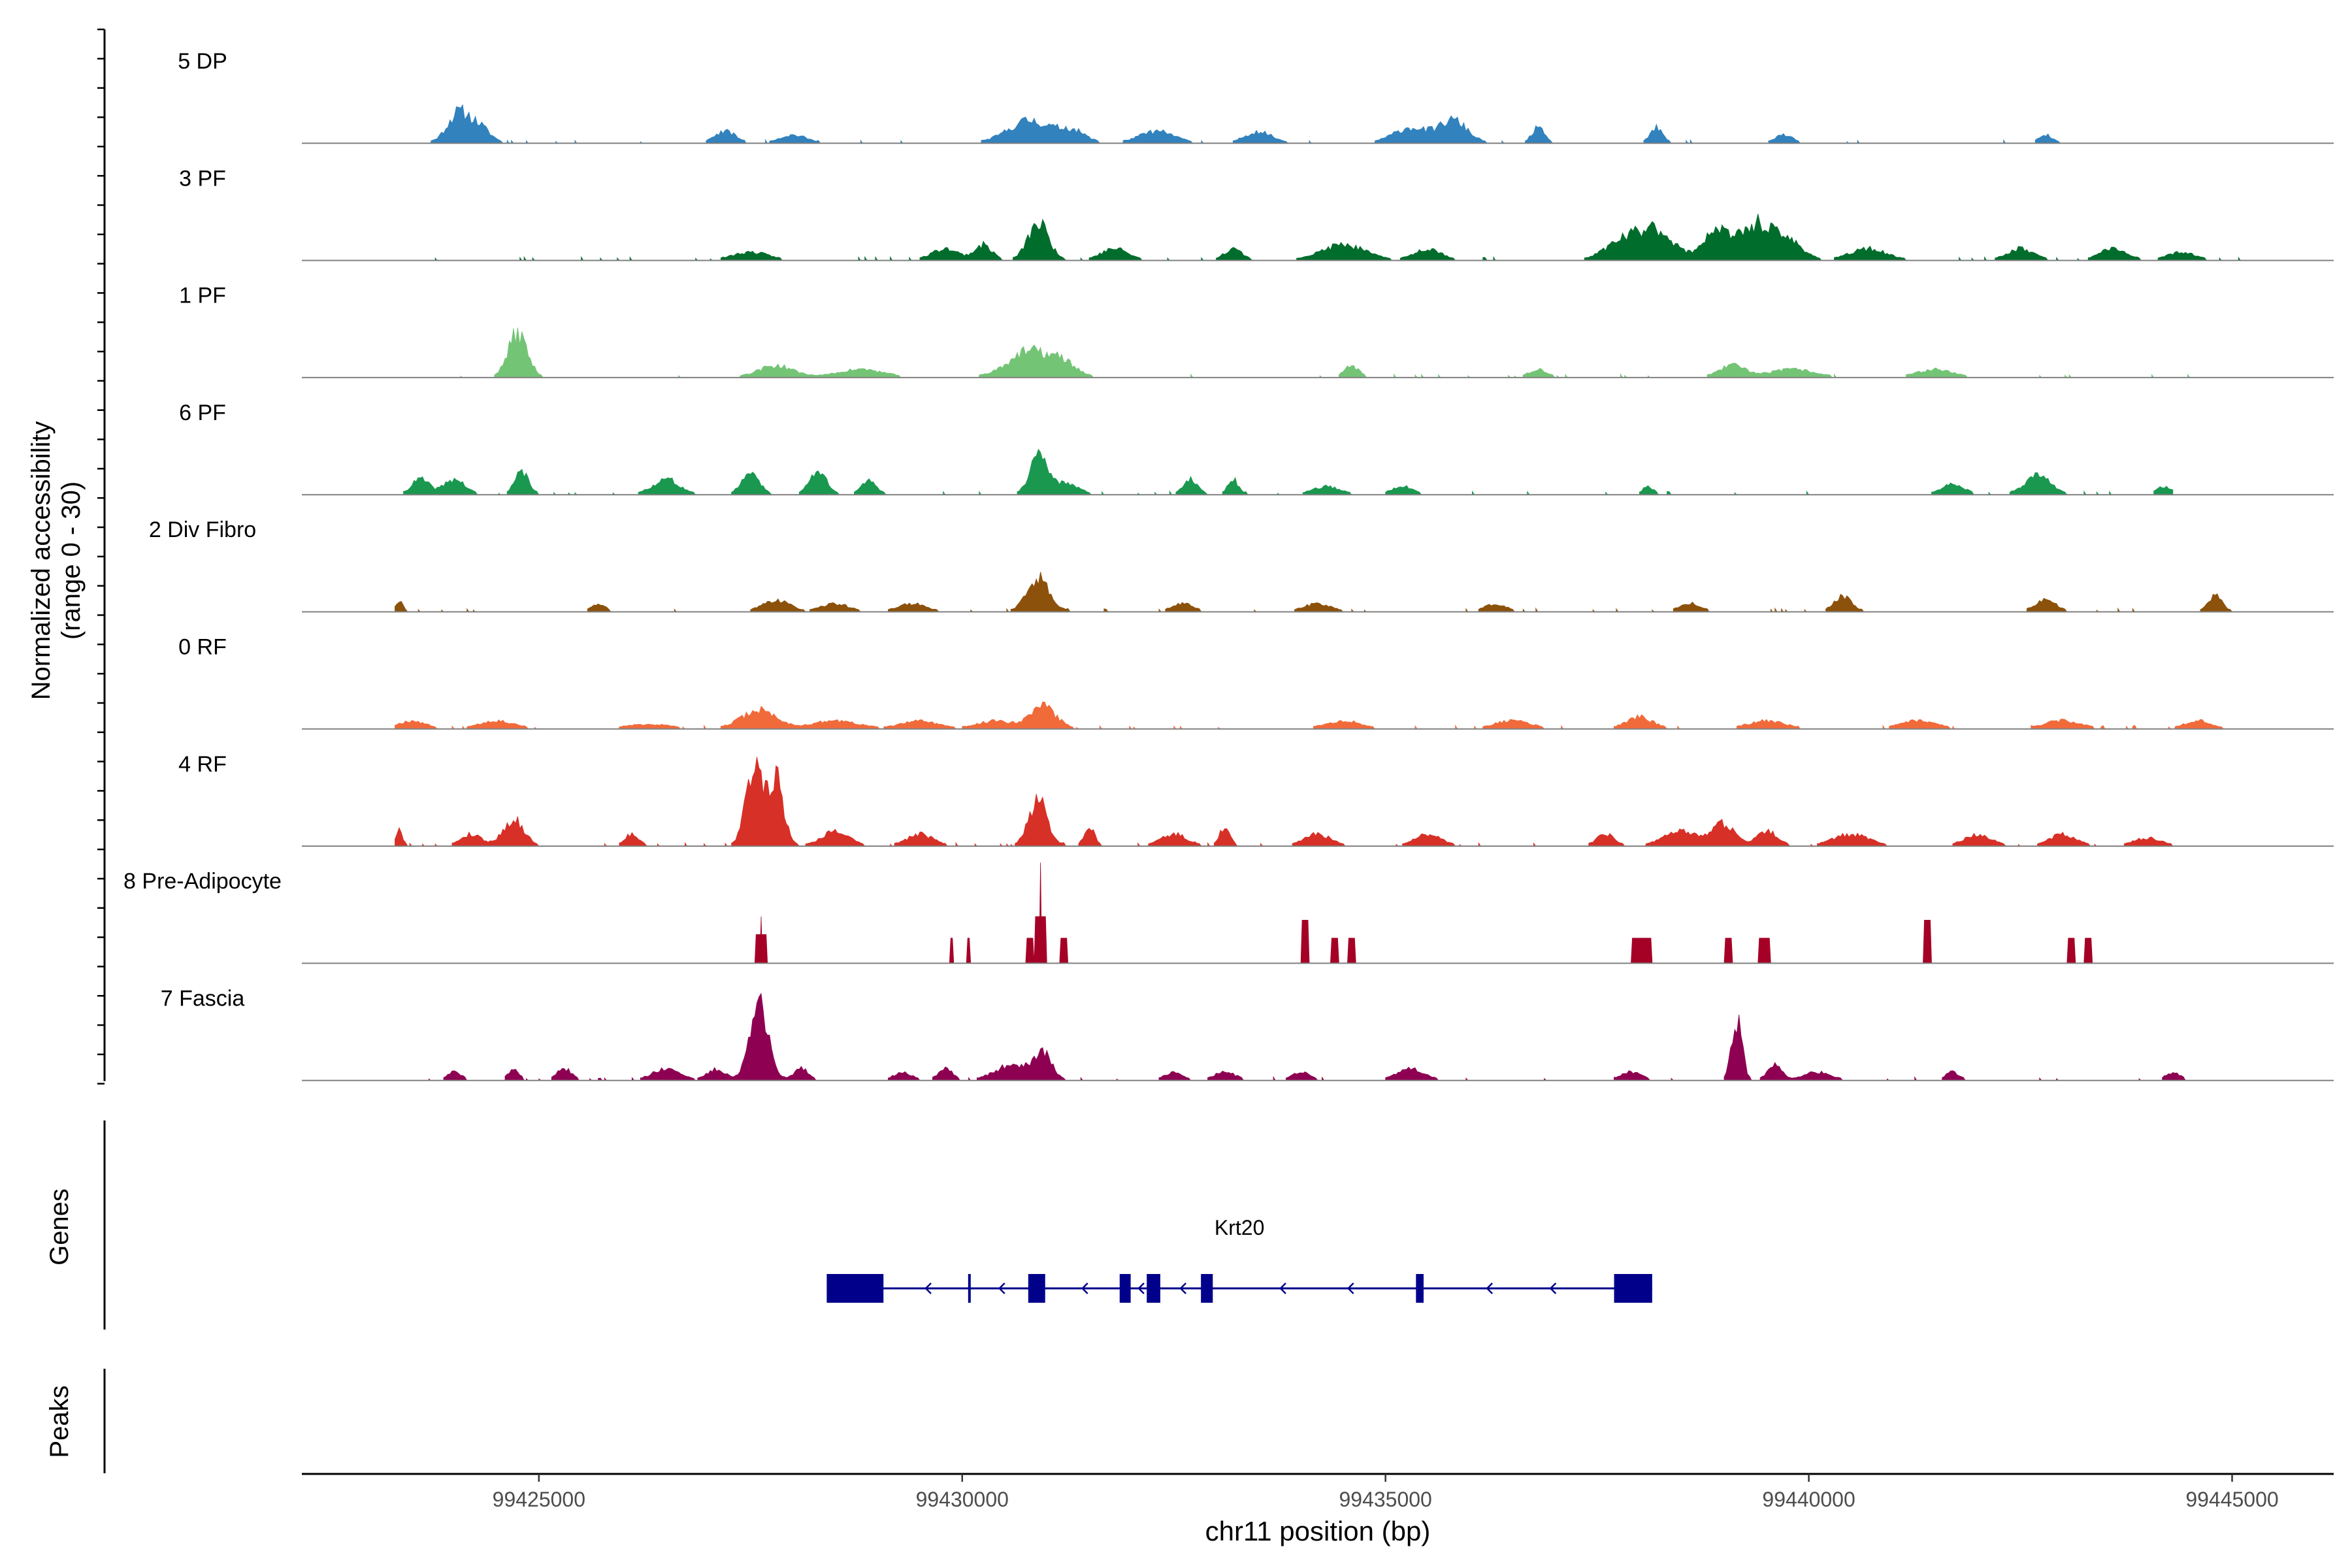 The width and height of the screenshot is (2352, 1568). I want to click on genes-panel-label: Genes, so click(59, 1227).